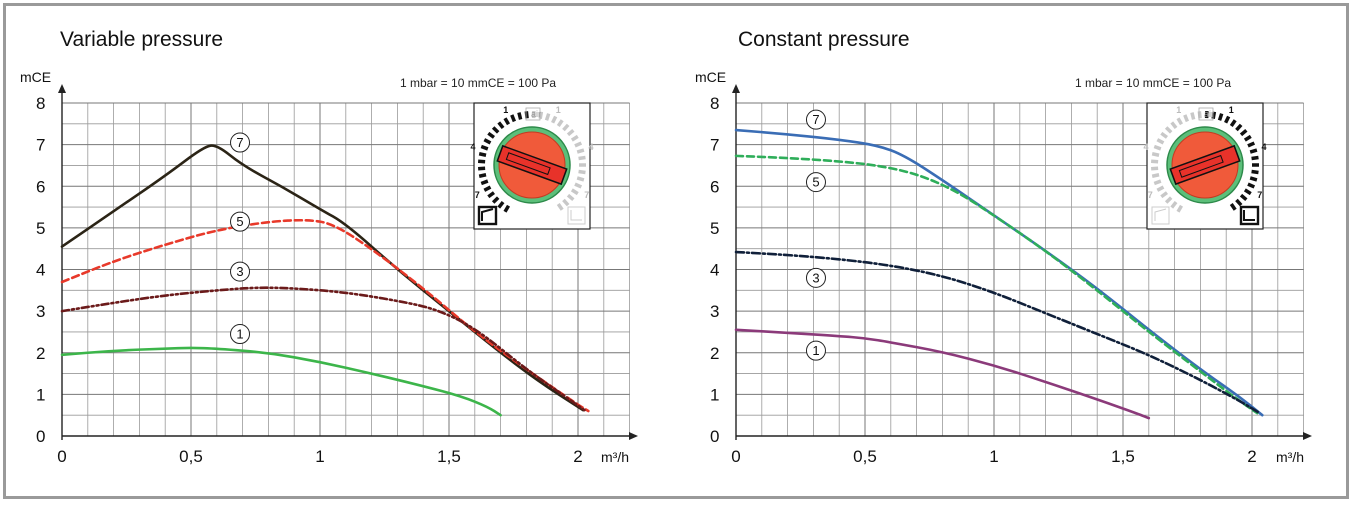 Image resolution: width=1356 pixels, height=506 pixels. Describe the element at coordinates (1307, 436) in the screenshot. I see `x-axis-arrow` at that location.